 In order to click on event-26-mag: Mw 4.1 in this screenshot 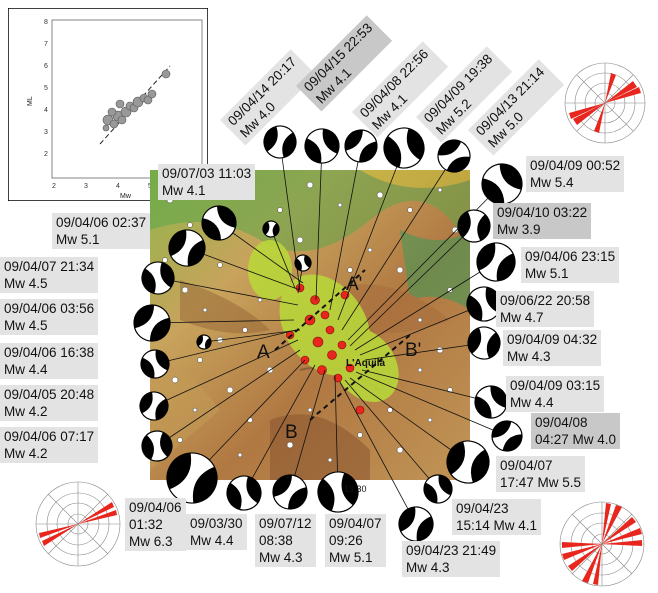, I will do `click(184, 190)`.